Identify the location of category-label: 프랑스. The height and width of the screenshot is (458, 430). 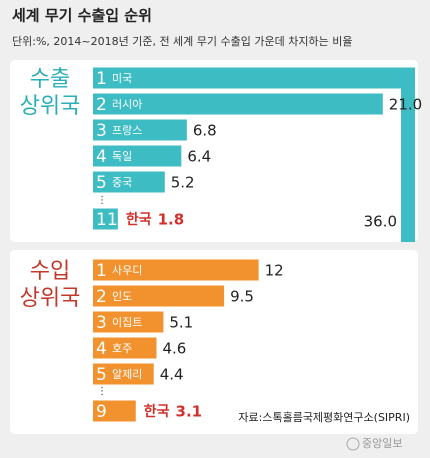
(127, 130).